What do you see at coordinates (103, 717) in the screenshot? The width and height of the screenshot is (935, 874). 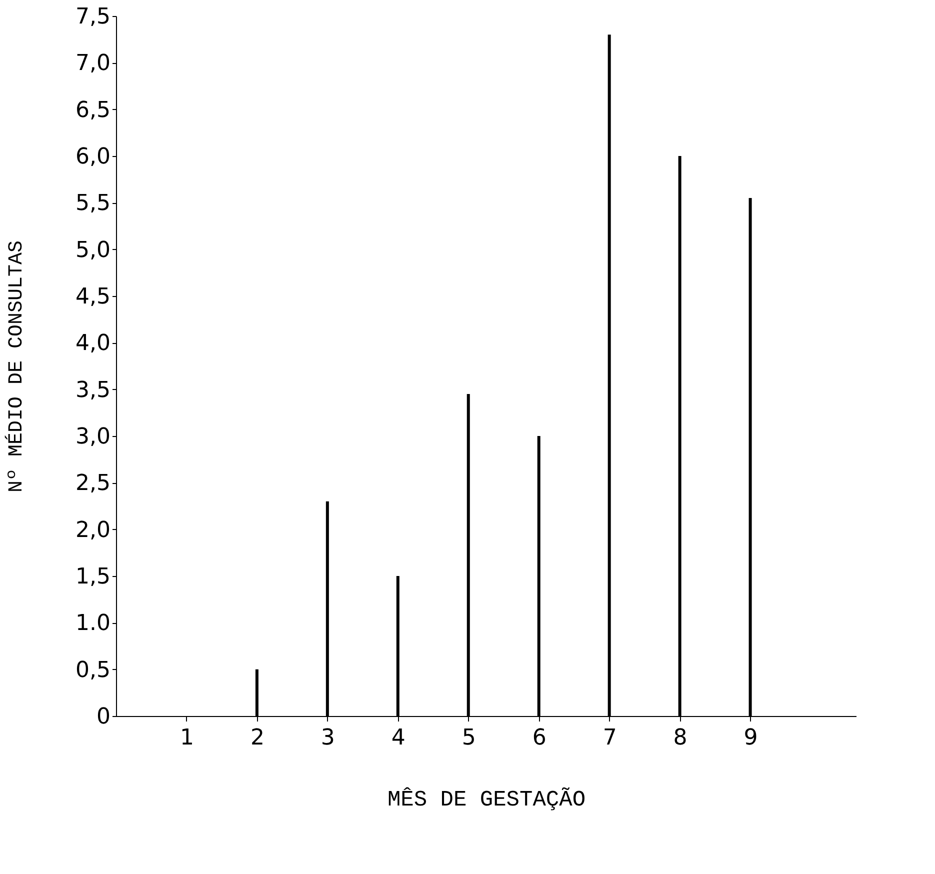 I see `y-tick-label: 0` at bounding box center [103, 717].